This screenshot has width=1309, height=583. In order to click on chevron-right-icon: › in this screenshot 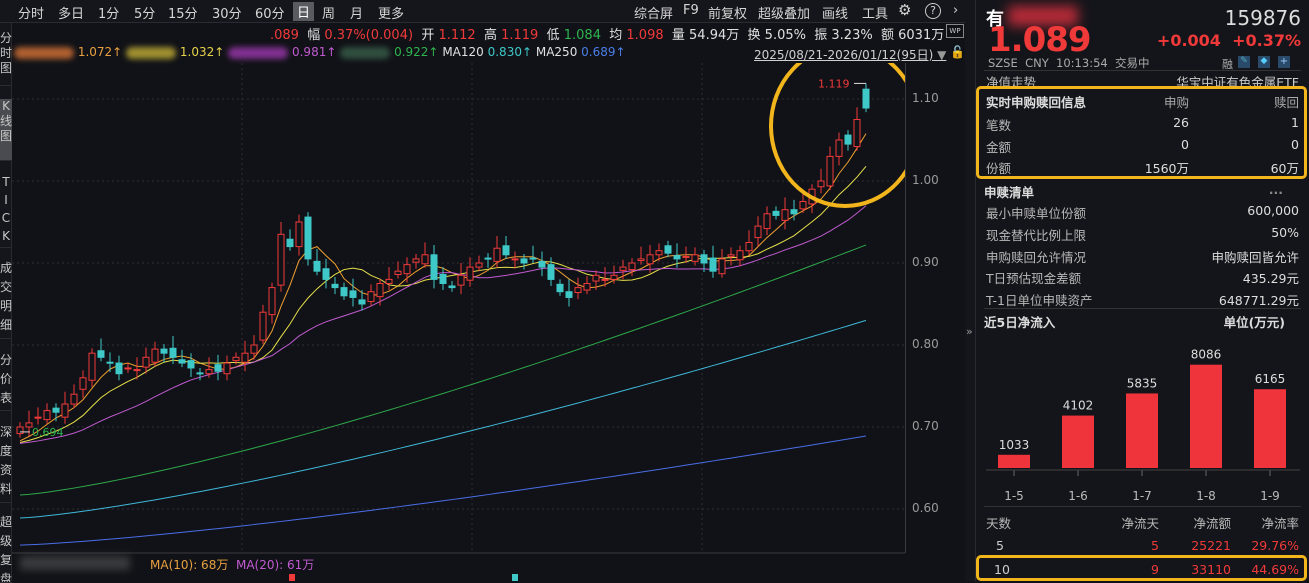, I will do `click(956, 10)`.